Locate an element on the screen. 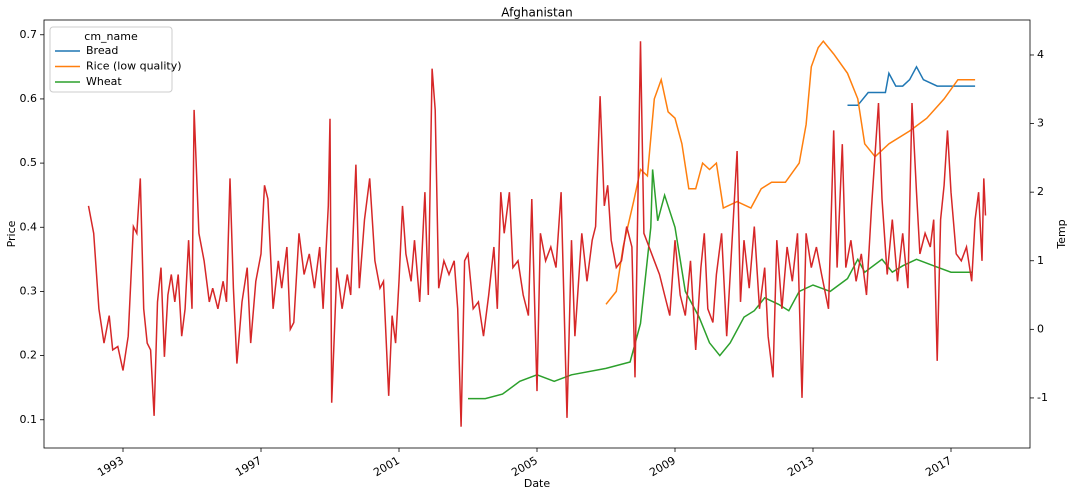 The height and width of the screenshot is (496, 1072). y-tick-label: 0.6 is located at coordinates (29, 98).